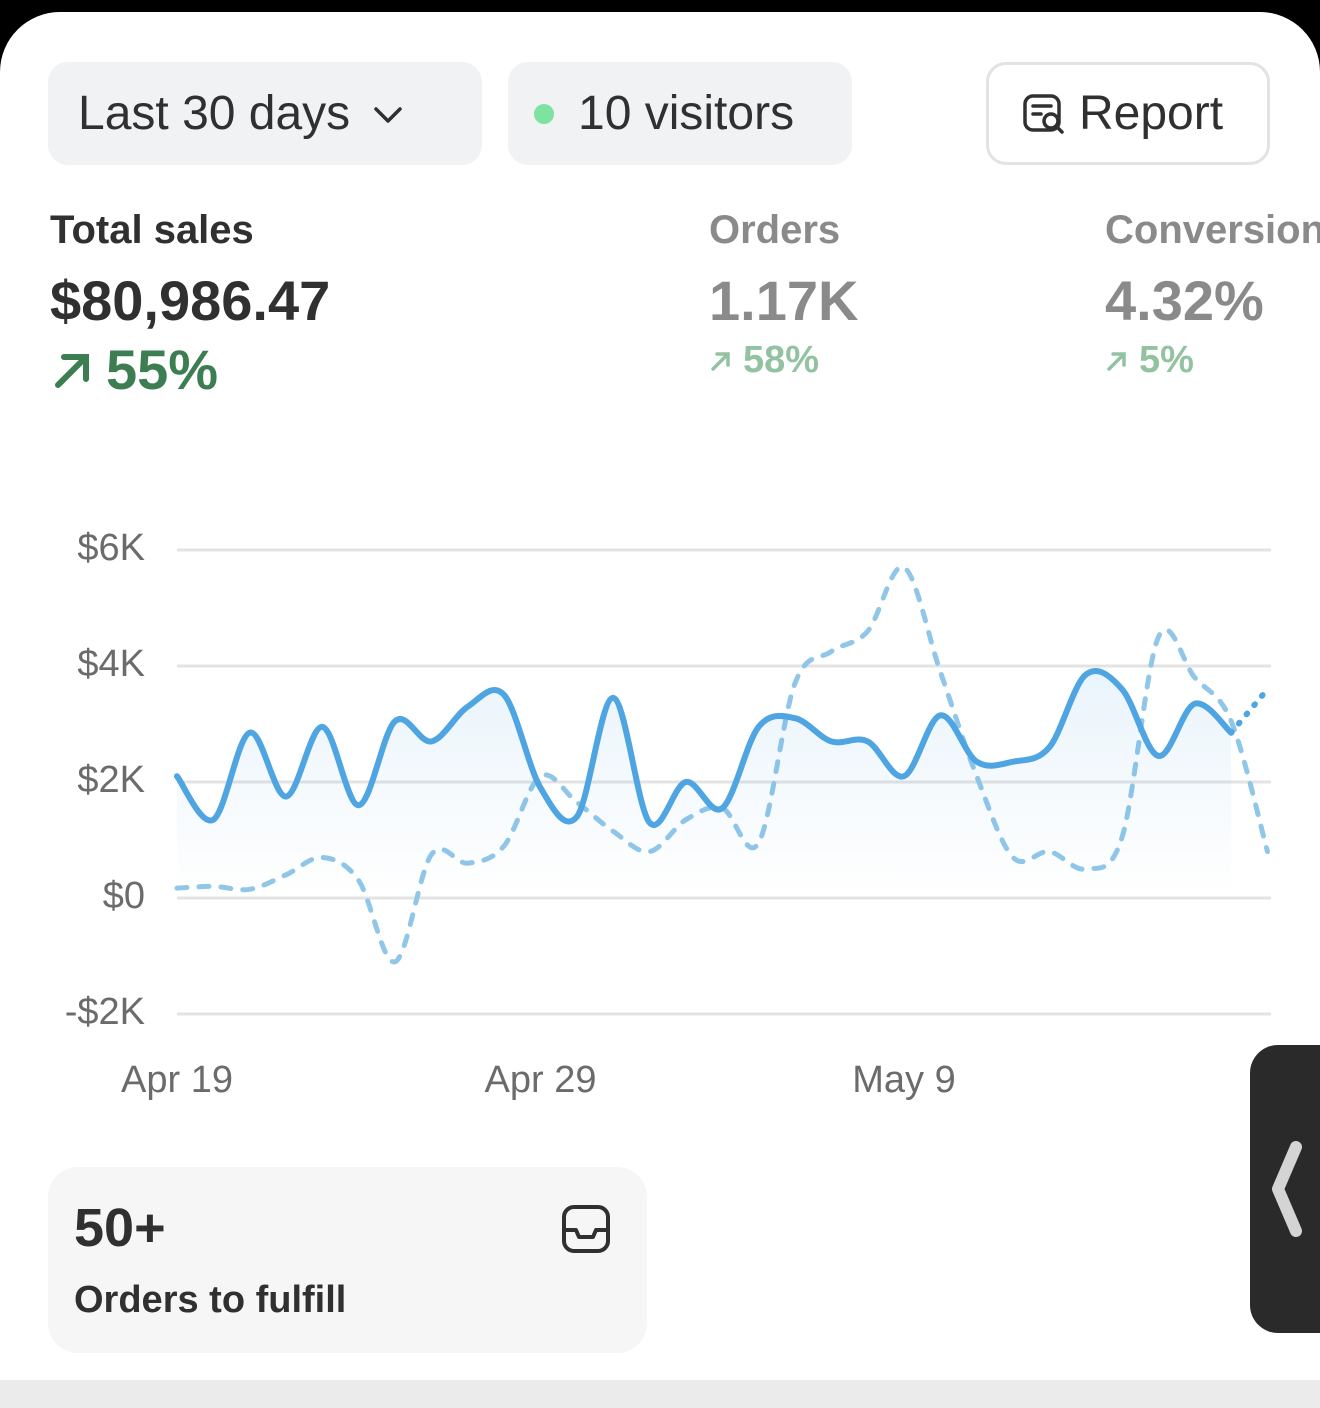 Image resolution: width=1320 pixels, height=1408 pixels. I want to click on fulfill-label: Orders to fulfill, so click(210, 1300).